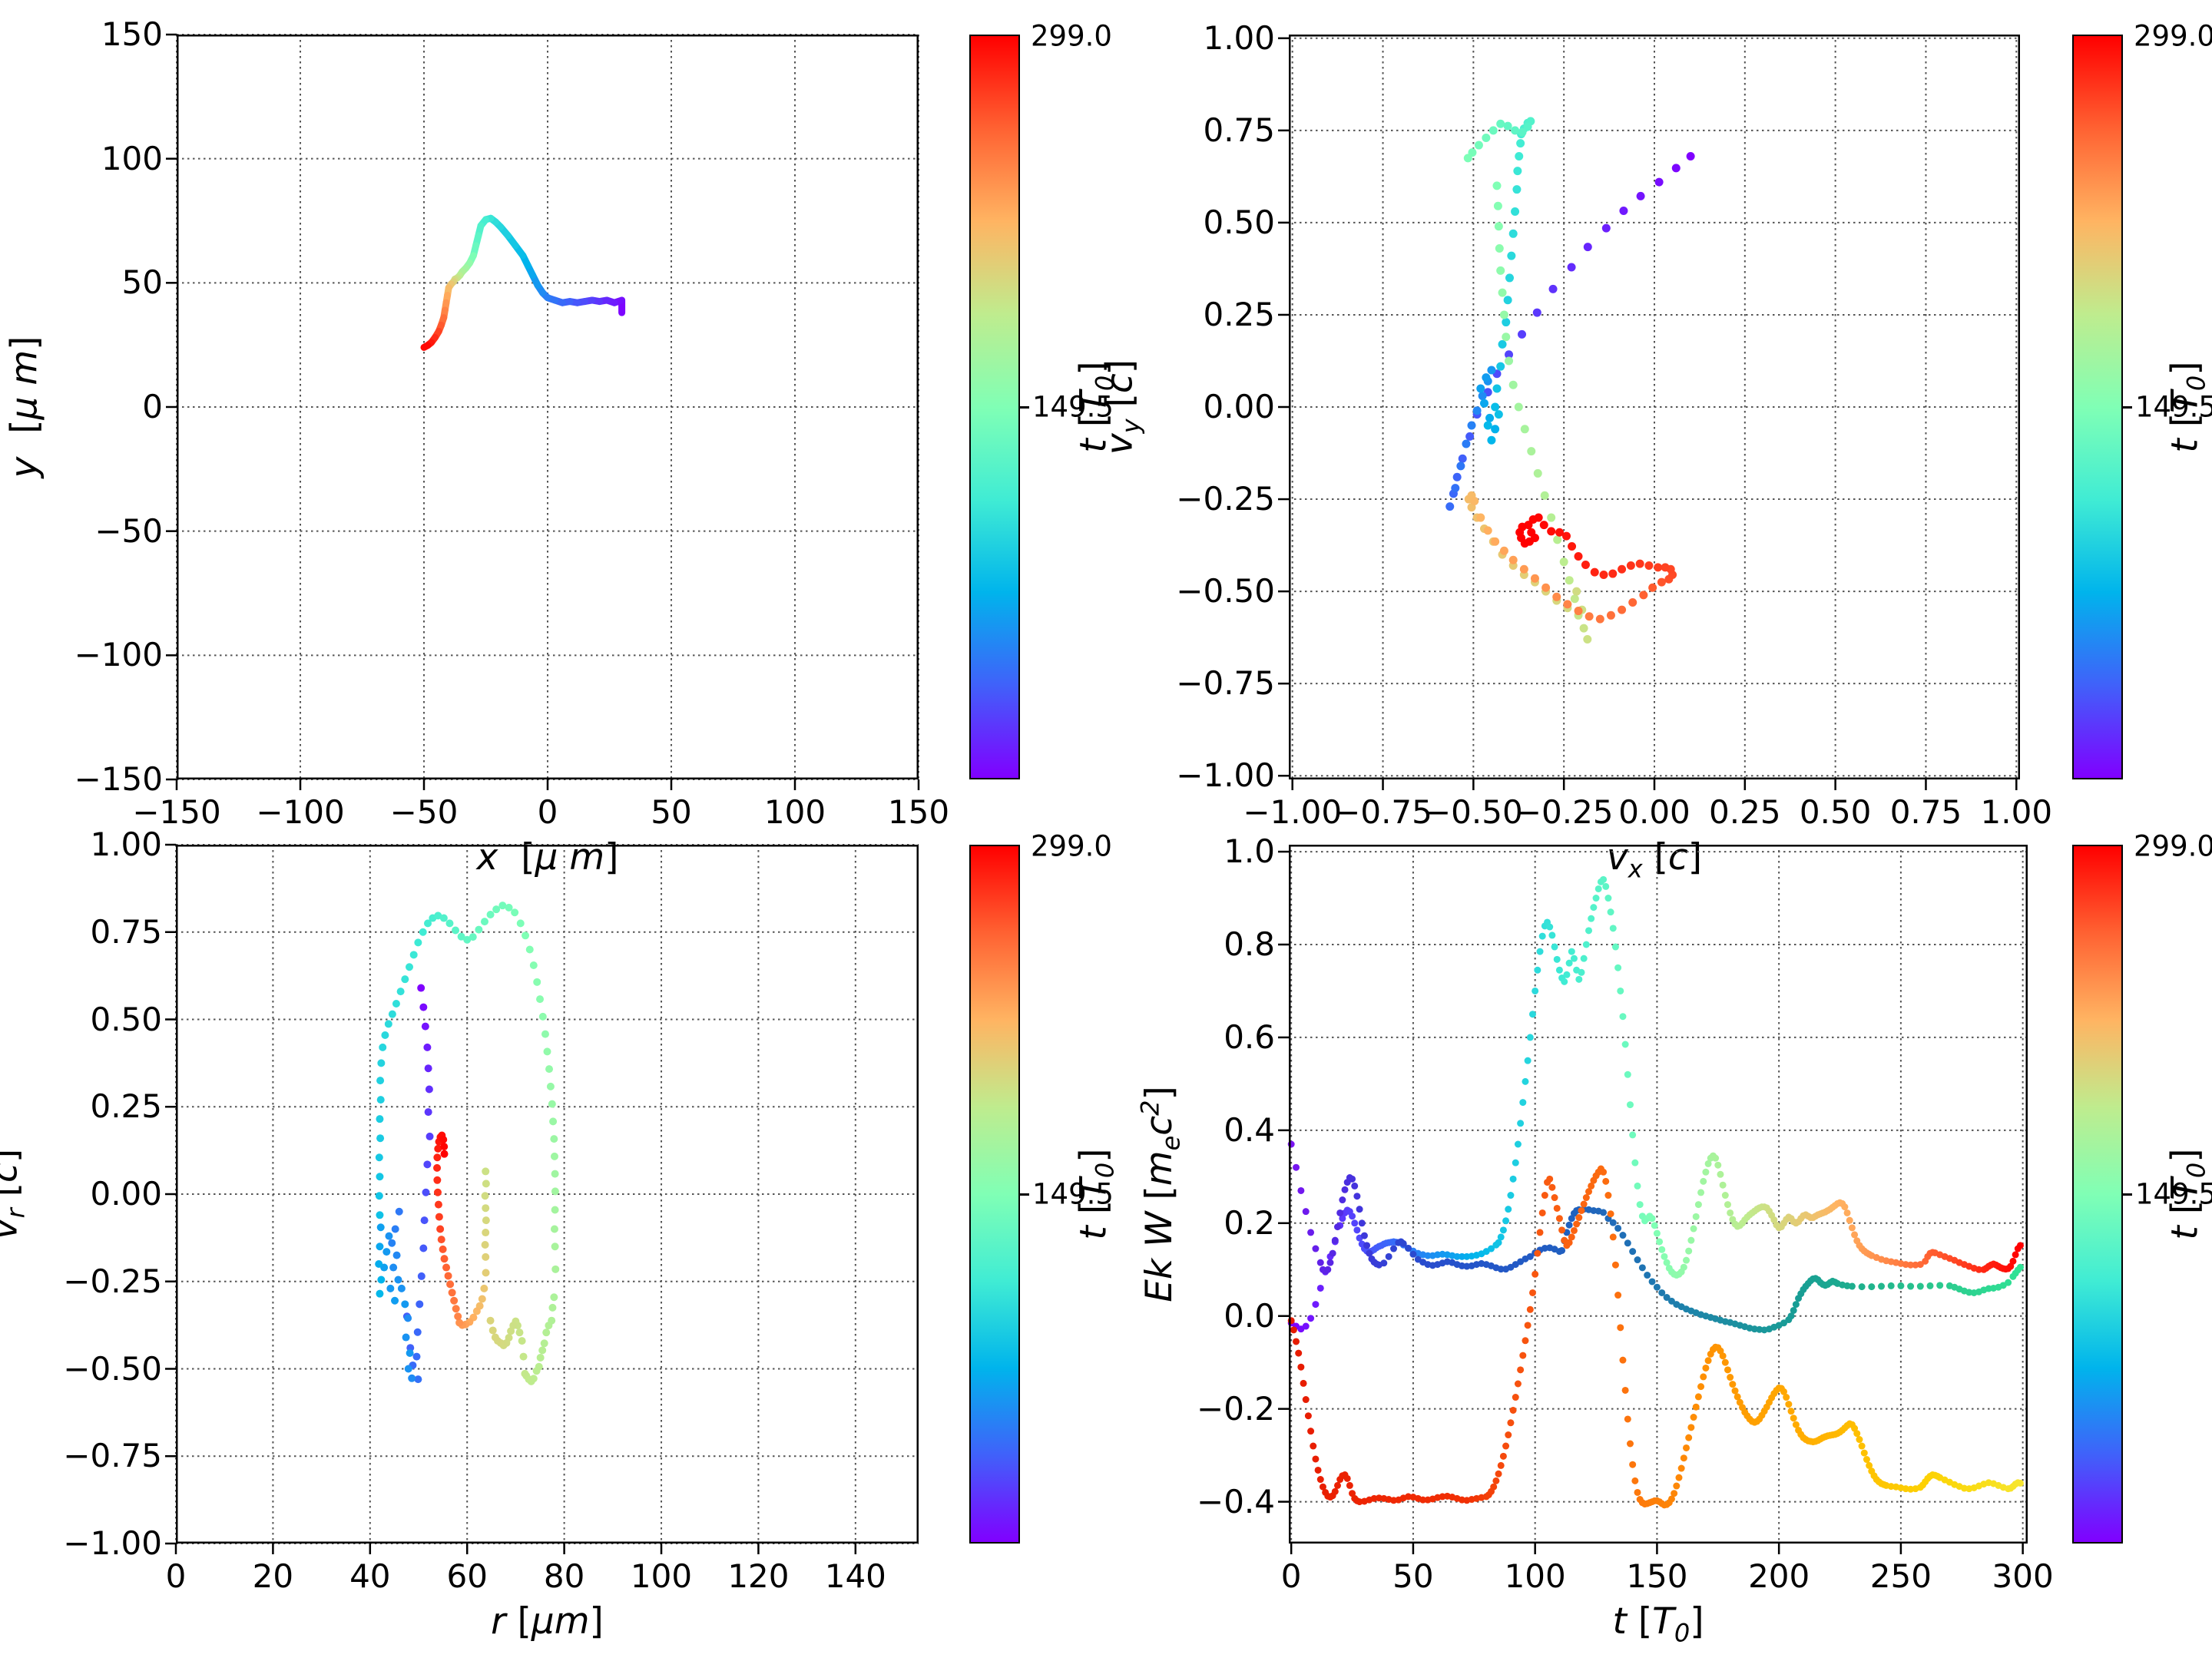  Describe the element at coordinates (1382, 812) in the screenshot. I see `x-tick-label: −0.75` at that location.